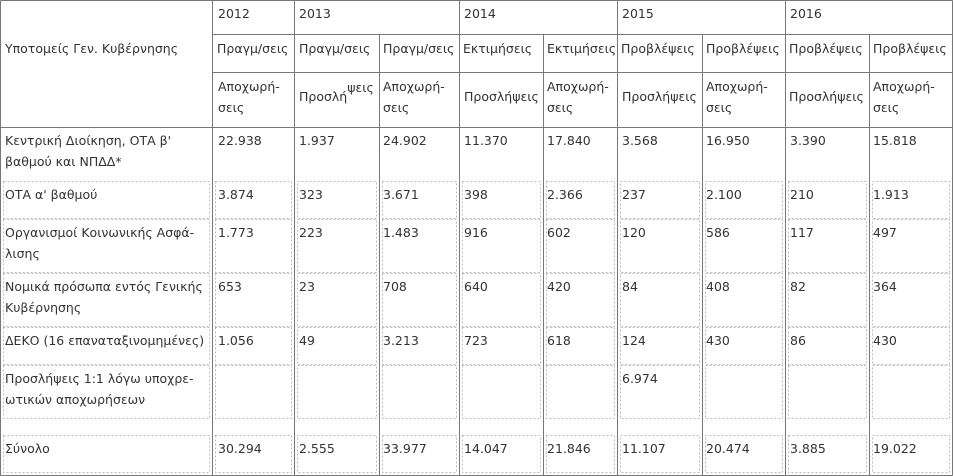 The height and width of the screenshot is (476, 954). I want to click on table-cell: 11.370, so click(486, 140).